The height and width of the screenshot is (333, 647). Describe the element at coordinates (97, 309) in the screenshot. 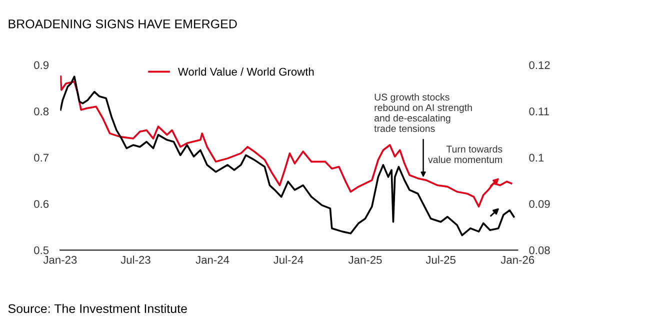

I see `source-note: Source: The Investment Institute` at that location.